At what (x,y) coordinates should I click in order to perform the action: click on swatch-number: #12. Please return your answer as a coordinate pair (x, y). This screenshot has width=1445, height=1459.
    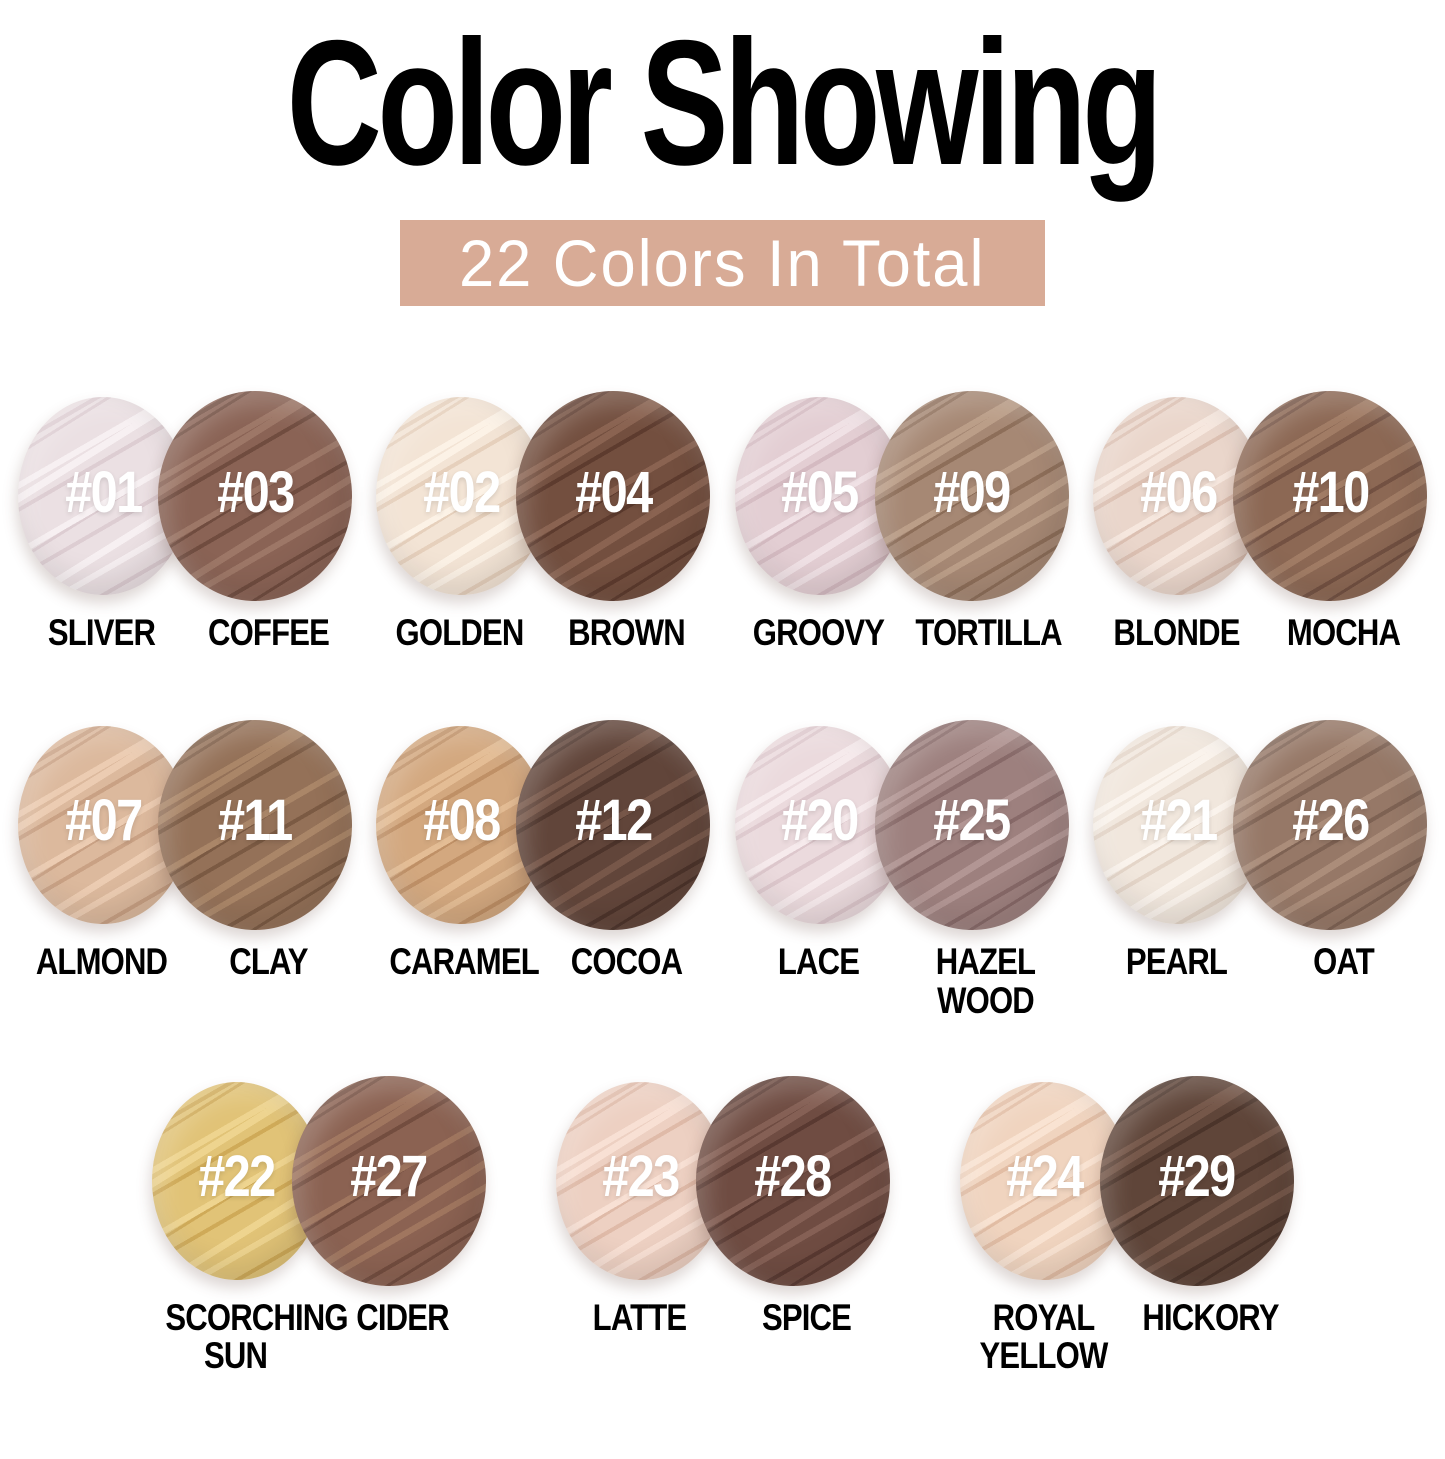
    Looking at the image, I should click on (614, 821).